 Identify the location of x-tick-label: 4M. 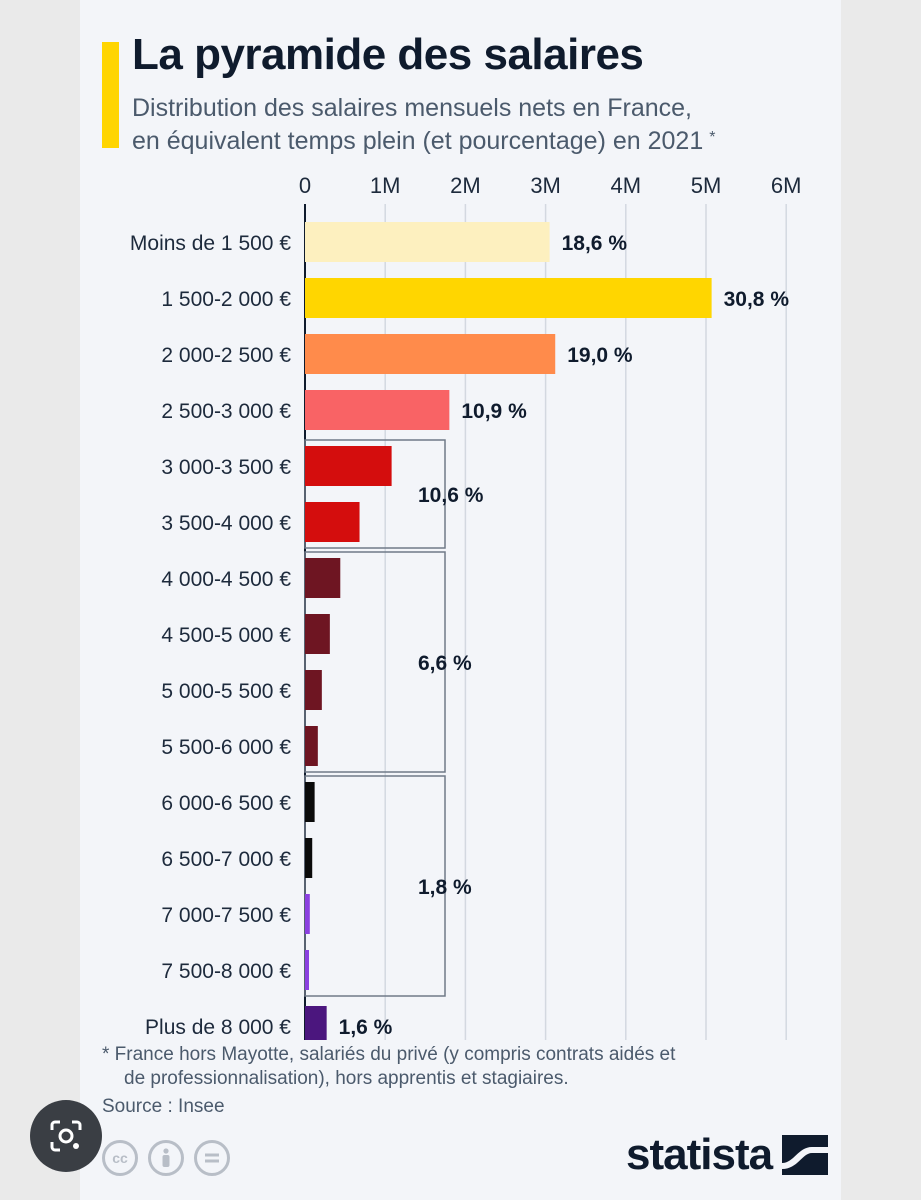
(626, 185).